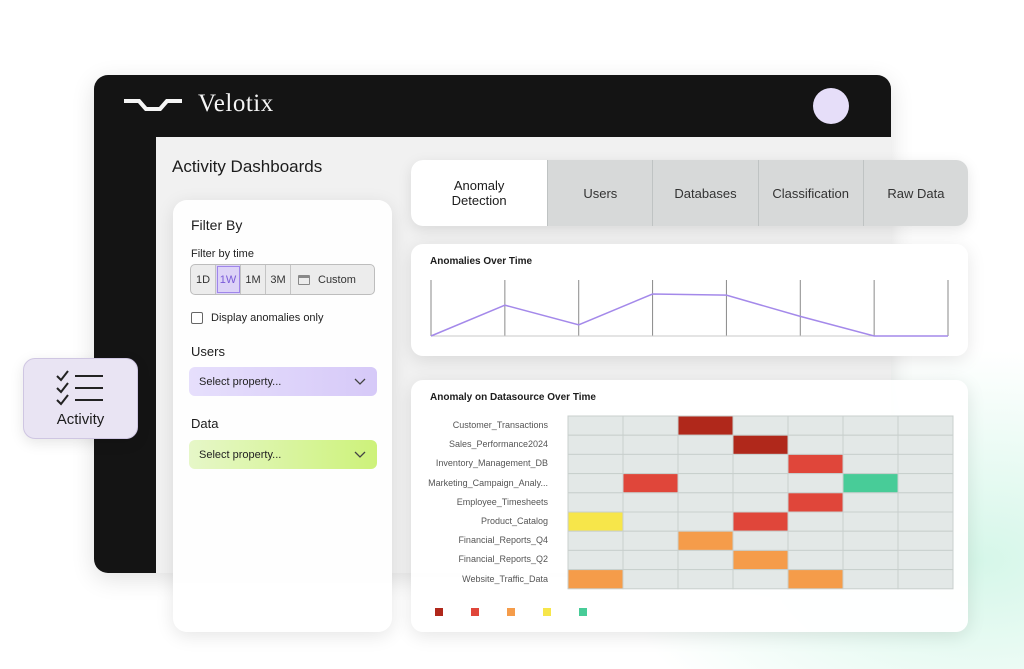 The width and height of the screenshot is (1024, 669). Describe the element at coordinates (79, 388) in the screenshot. I see `checklist-icon` at that location.